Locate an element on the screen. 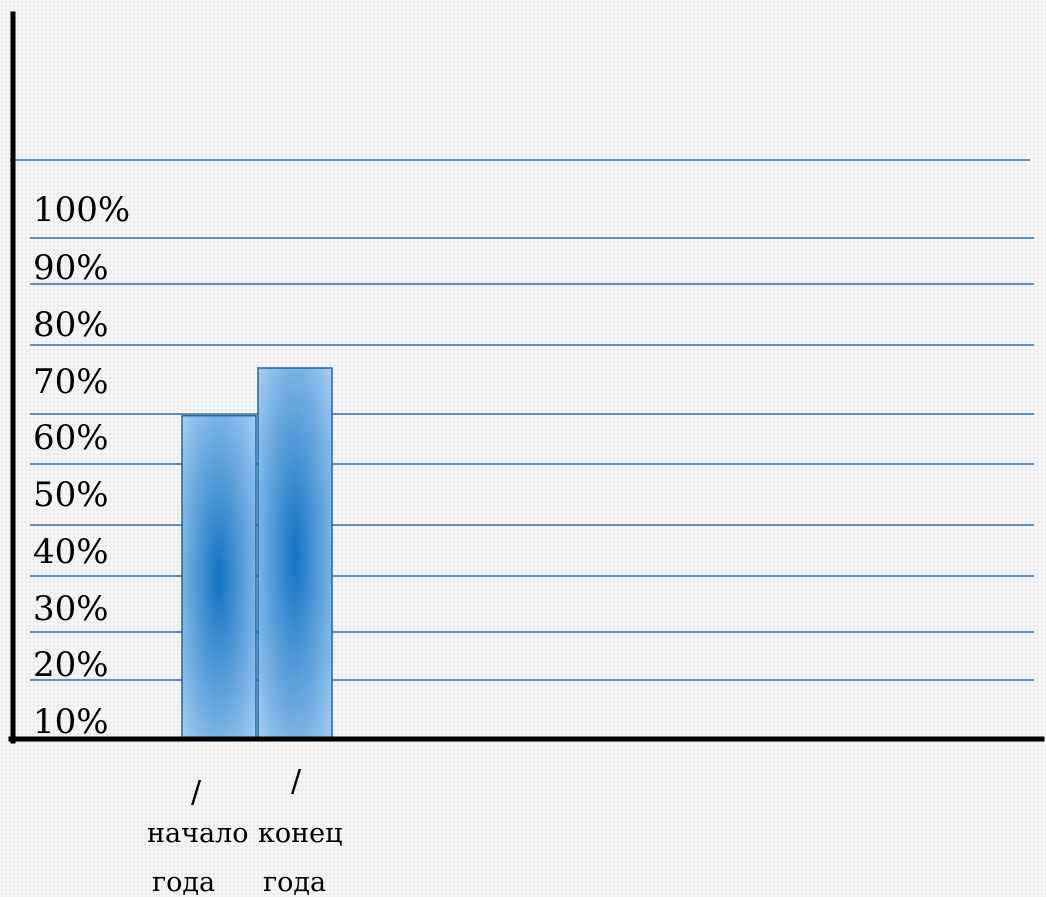 This screenshot has height=897, width=1046. bars is located at coordinates (257, 553).